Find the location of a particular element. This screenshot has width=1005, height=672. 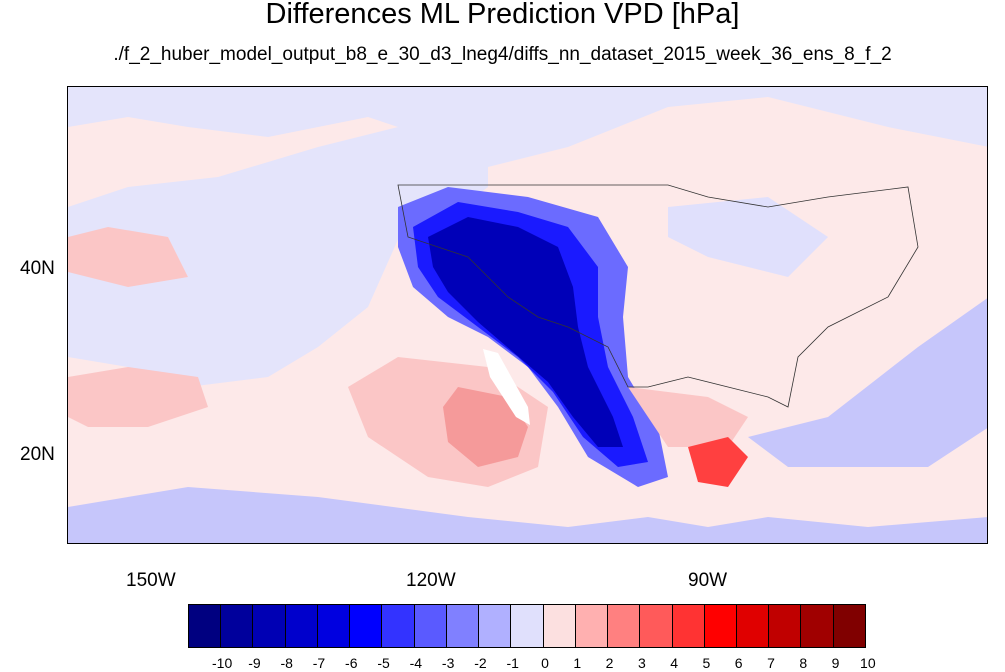

colorbar-label: 8 is located at coordinates (803, 663).